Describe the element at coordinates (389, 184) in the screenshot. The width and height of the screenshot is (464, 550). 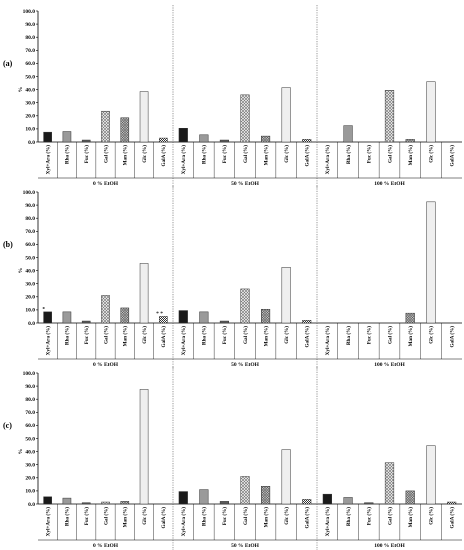
I see `group-label: 100 % EtOH` at that location.